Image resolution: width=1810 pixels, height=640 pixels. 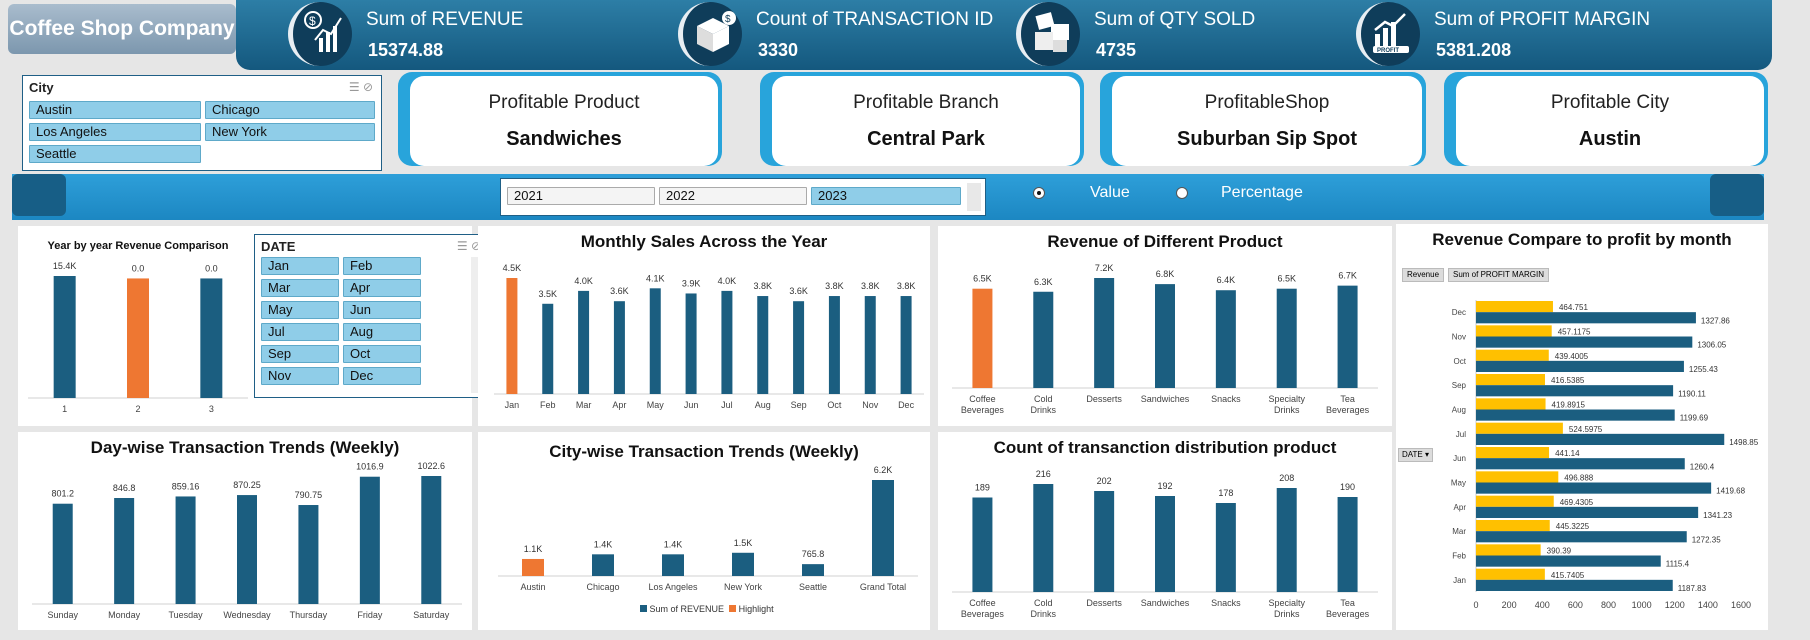 I want to click on card-value: Suburban Sip Spot, so click(x=1267, y=139).